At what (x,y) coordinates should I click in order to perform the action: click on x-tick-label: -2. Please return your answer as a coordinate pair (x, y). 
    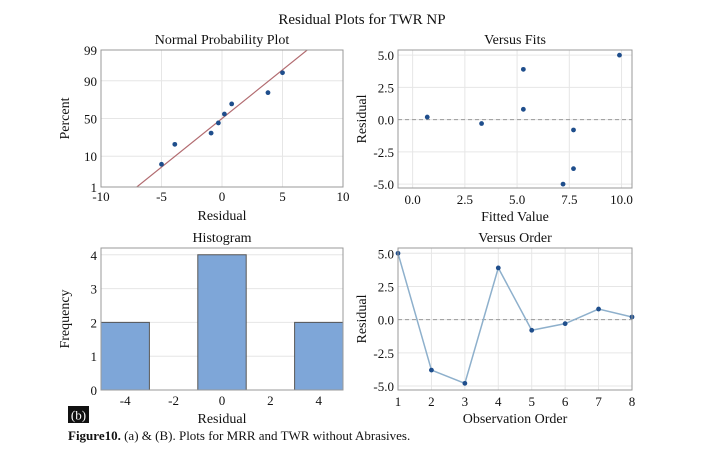
    Looking at the image, I should click on (173, 400).